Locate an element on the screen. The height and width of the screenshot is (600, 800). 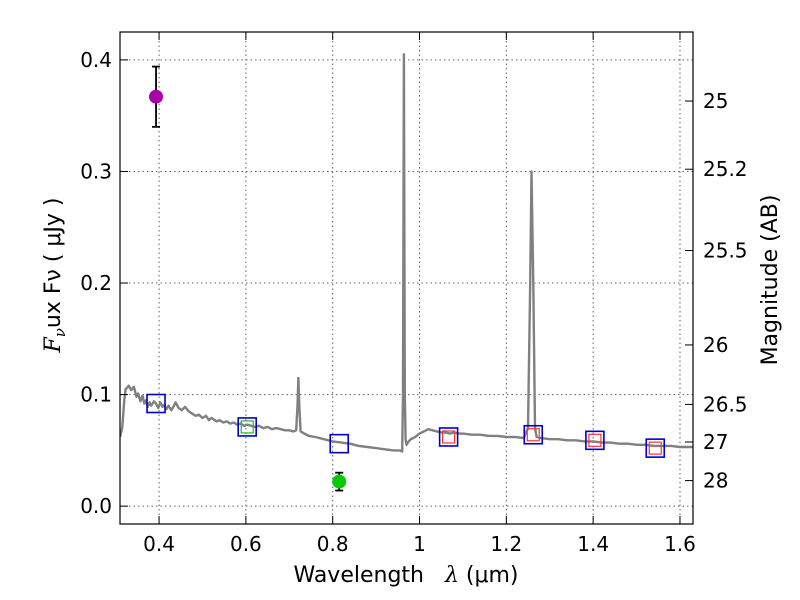
mag-tick-label: 28 is located at coordinates (715, 481).